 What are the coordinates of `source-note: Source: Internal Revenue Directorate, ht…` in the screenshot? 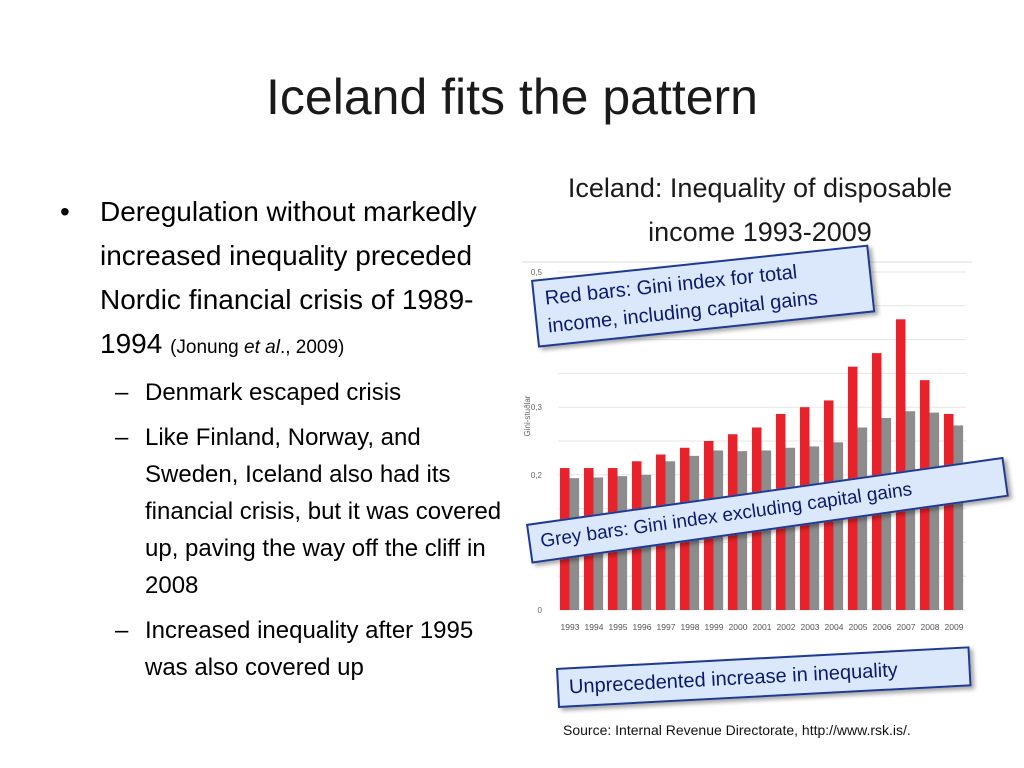 It's located at (737, 730).